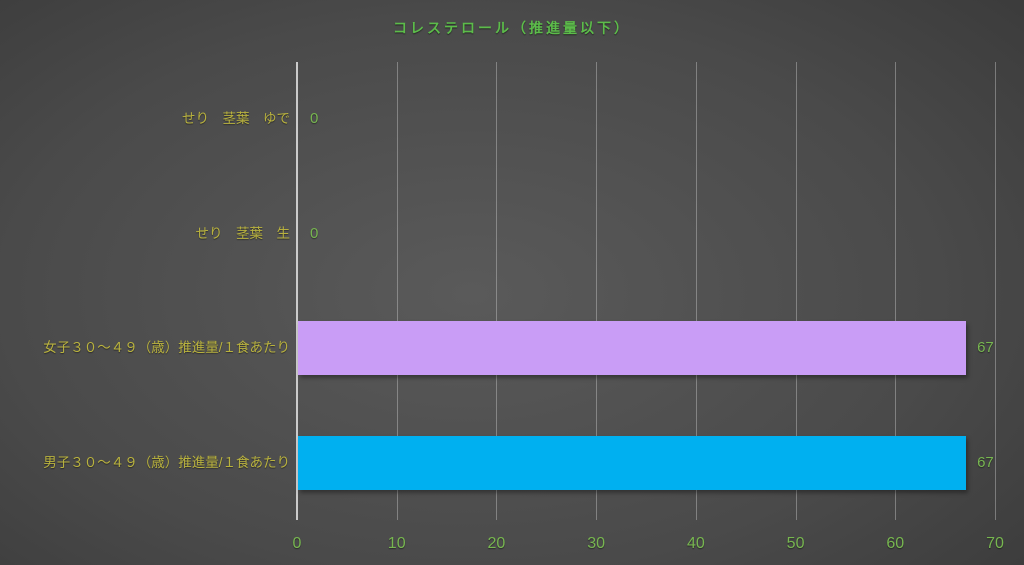 The width and height of the screenshot is (1024, 565). I want to click on x-tick-label: 10, so click(396, 543).